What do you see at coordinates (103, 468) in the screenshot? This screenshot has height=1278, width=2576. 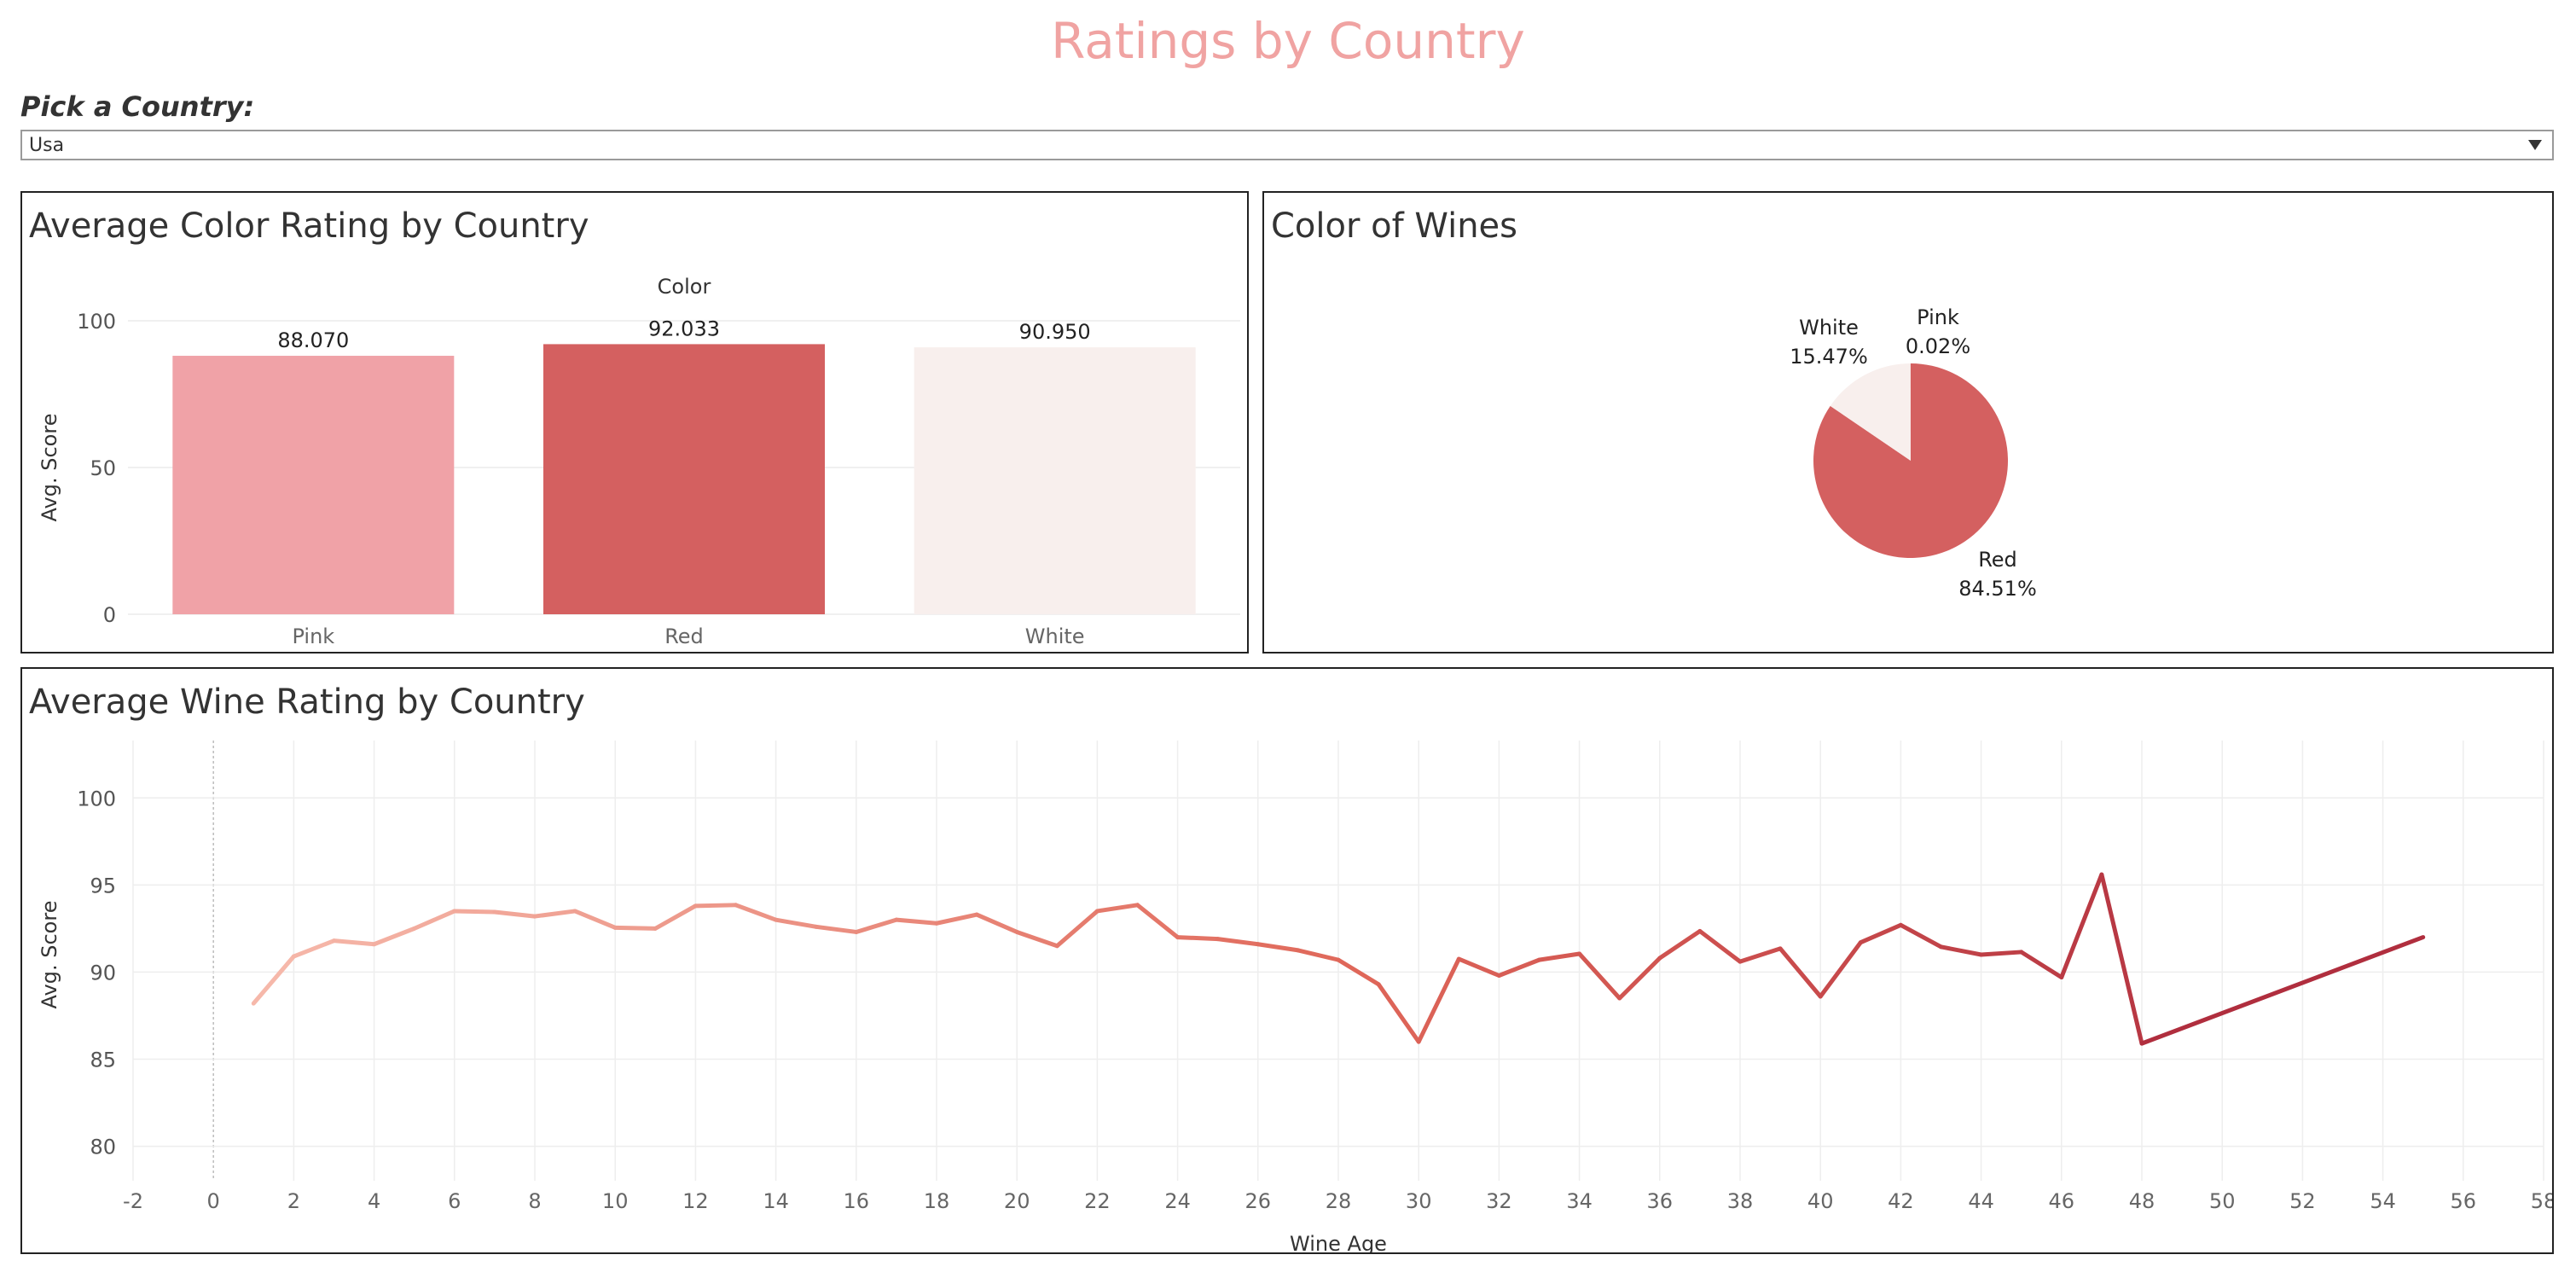 I see `bar-y-tick-label: 50` at bounding box center [103, 468].